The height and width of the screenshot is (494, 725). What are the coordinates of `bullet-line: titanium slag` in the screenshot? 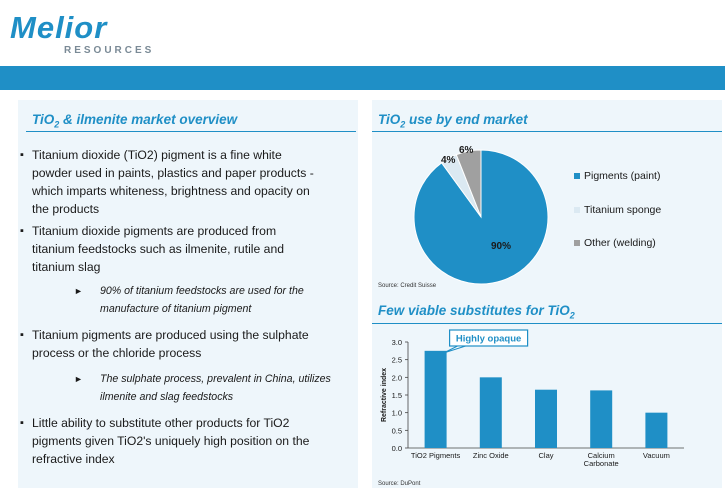 It's located at (66, 267).